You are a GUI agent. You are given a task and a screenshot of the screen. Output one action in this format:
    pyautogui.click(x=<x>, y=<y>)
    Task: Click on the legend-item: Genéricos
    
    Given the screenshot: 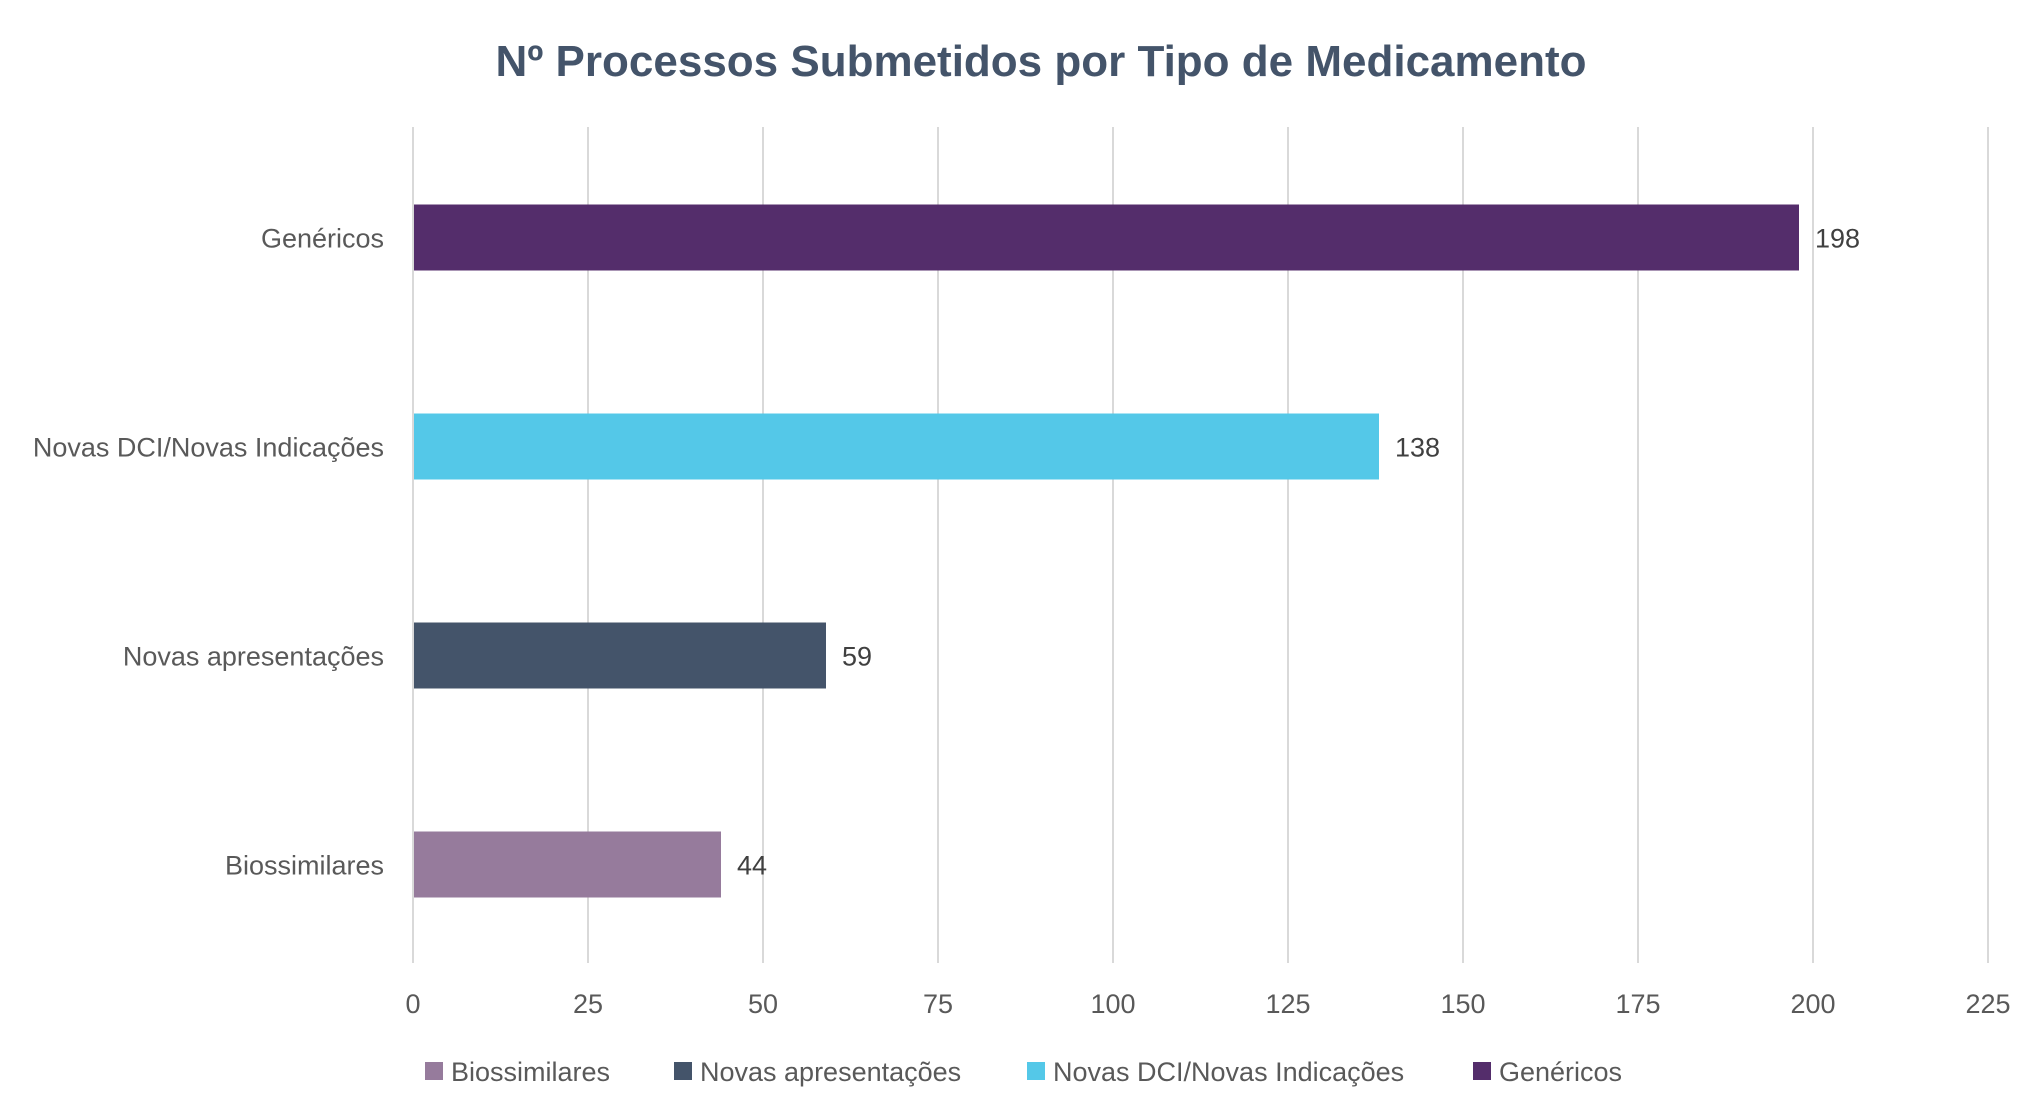 What is the action you would take?
    pyautogui.click(x=1547, y=1072)
    